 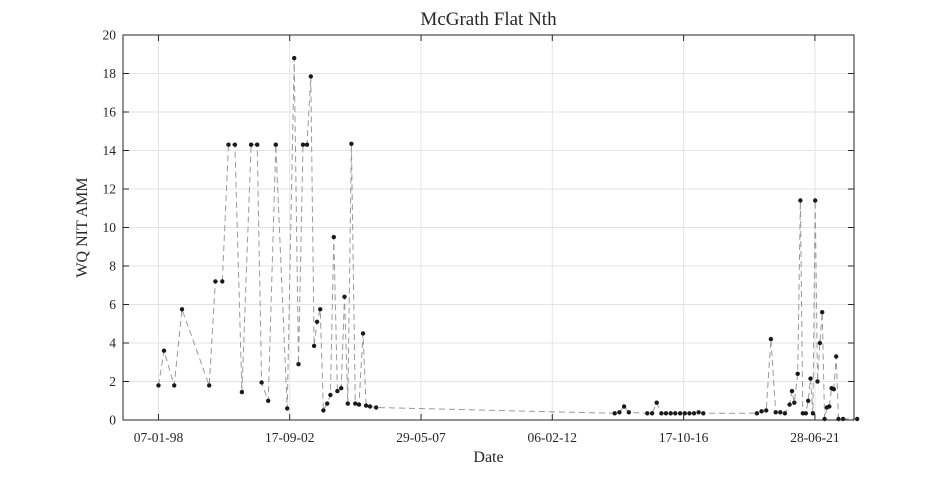 I want to click on y-tick-label: 4, so click(x=112, y=343).